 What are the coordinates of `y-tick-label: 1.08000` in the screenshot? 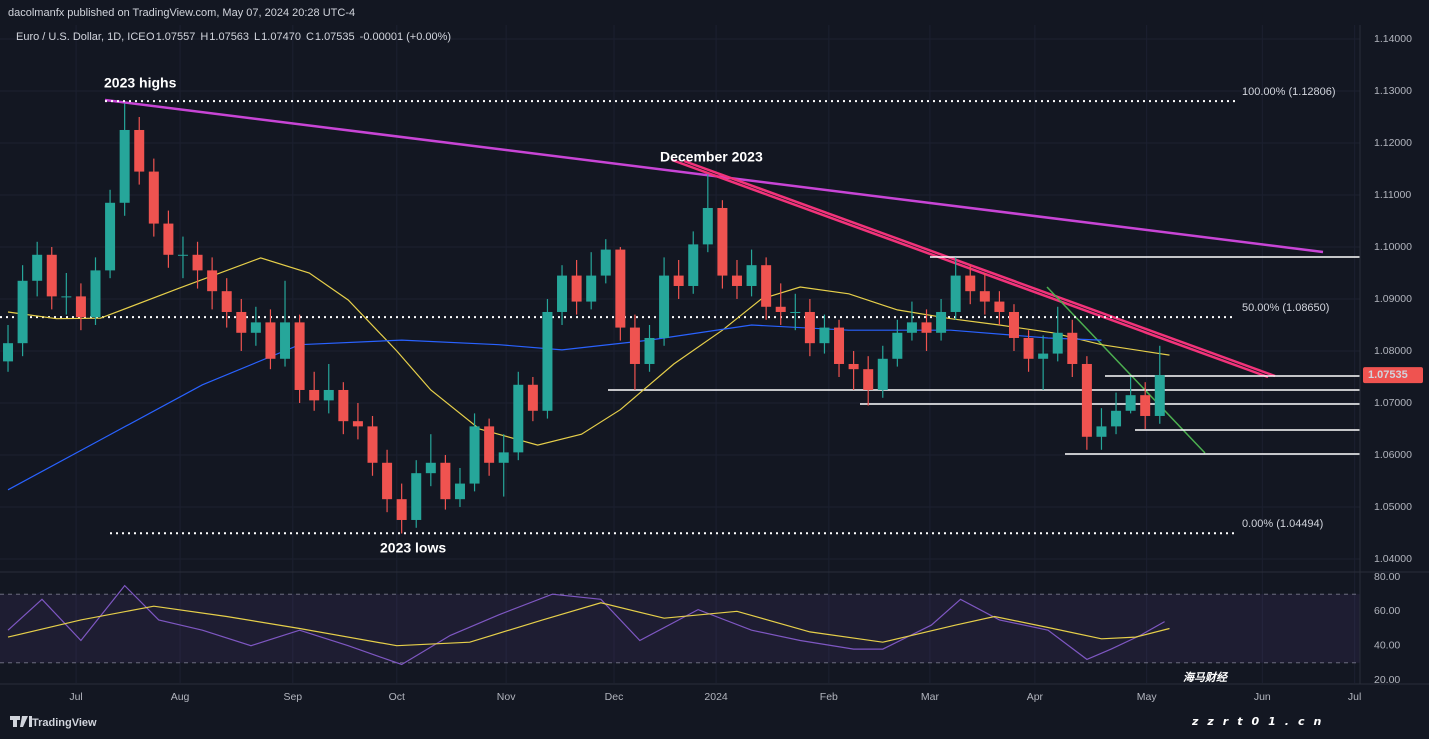 It's located at (1393, 351).